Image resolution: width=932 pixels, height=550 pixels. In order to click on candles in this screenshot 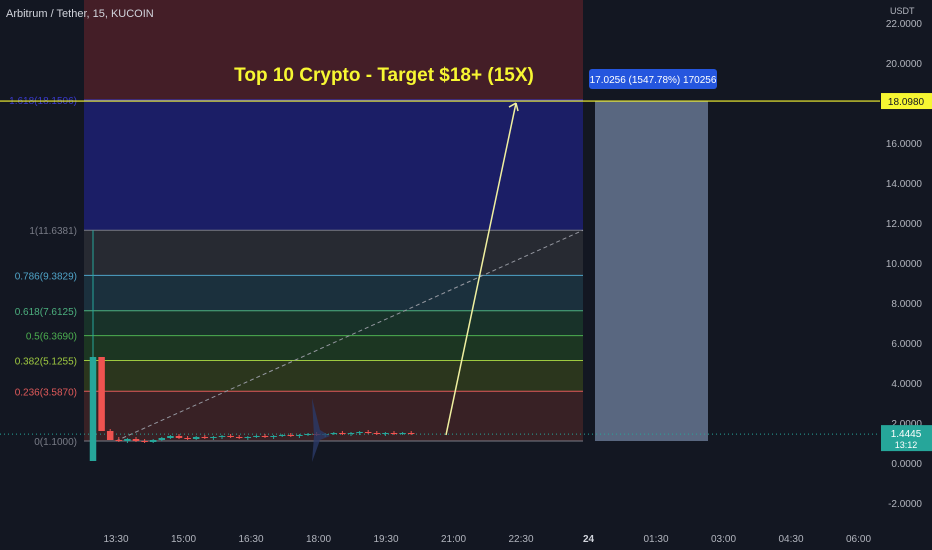, I will do `click(252, 409)`.